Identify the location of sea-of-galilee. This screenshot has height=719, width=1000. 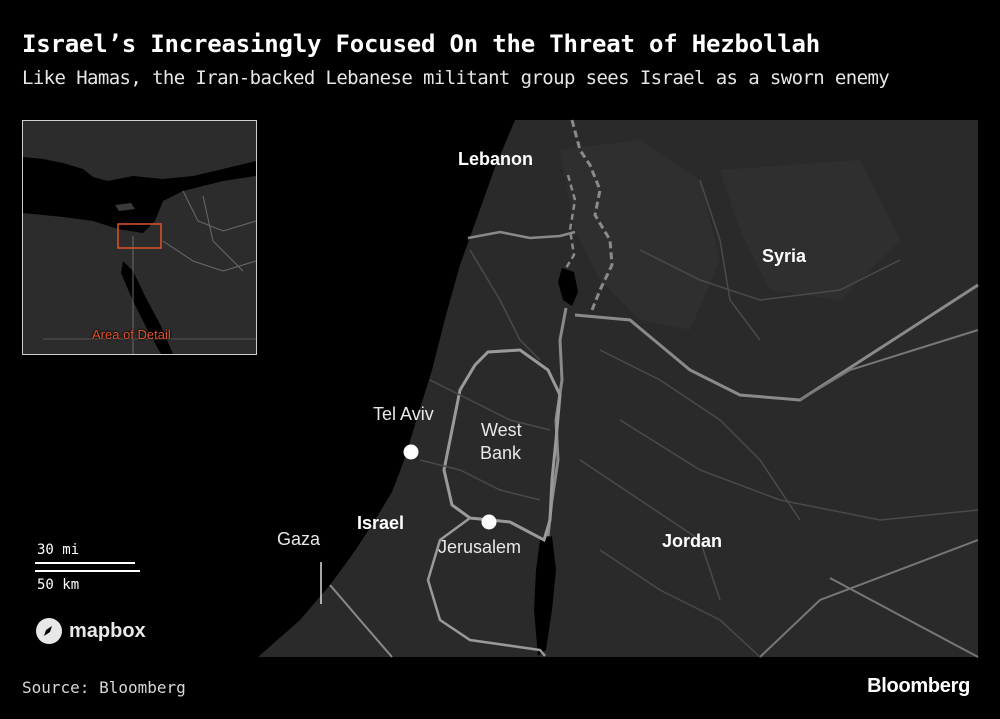
(568, 287).